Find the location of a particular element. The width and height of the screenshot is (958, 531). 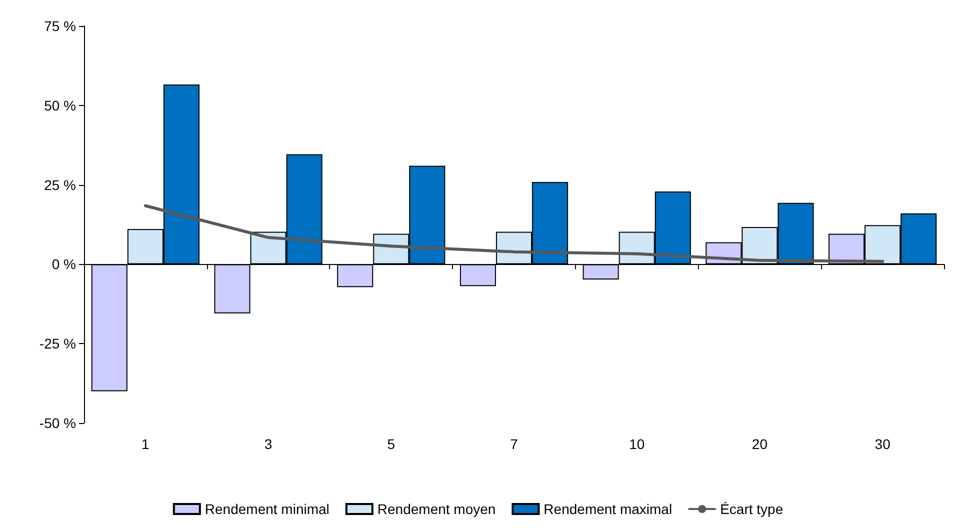

y-tick-label: 0 % is located at coordinates (64, 264).